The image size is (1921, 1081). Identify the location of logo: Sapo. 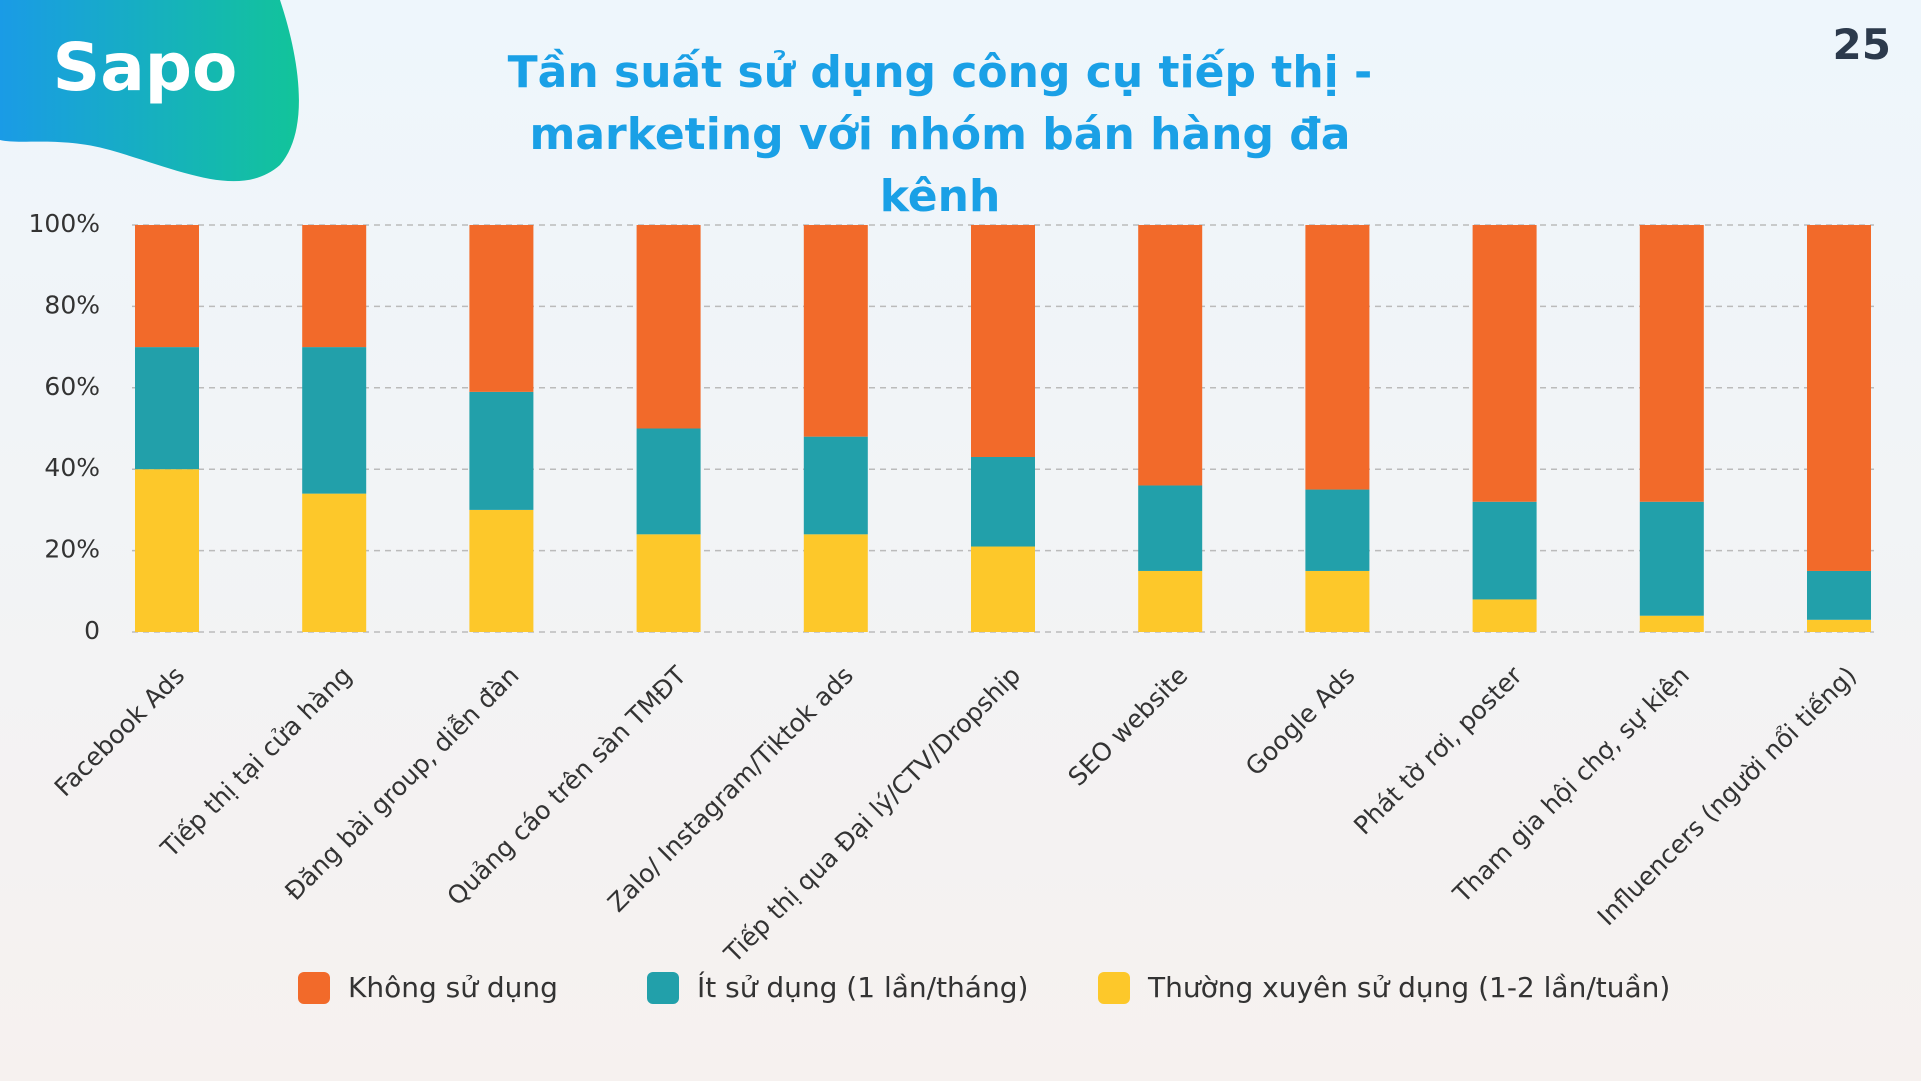
(145, 67).